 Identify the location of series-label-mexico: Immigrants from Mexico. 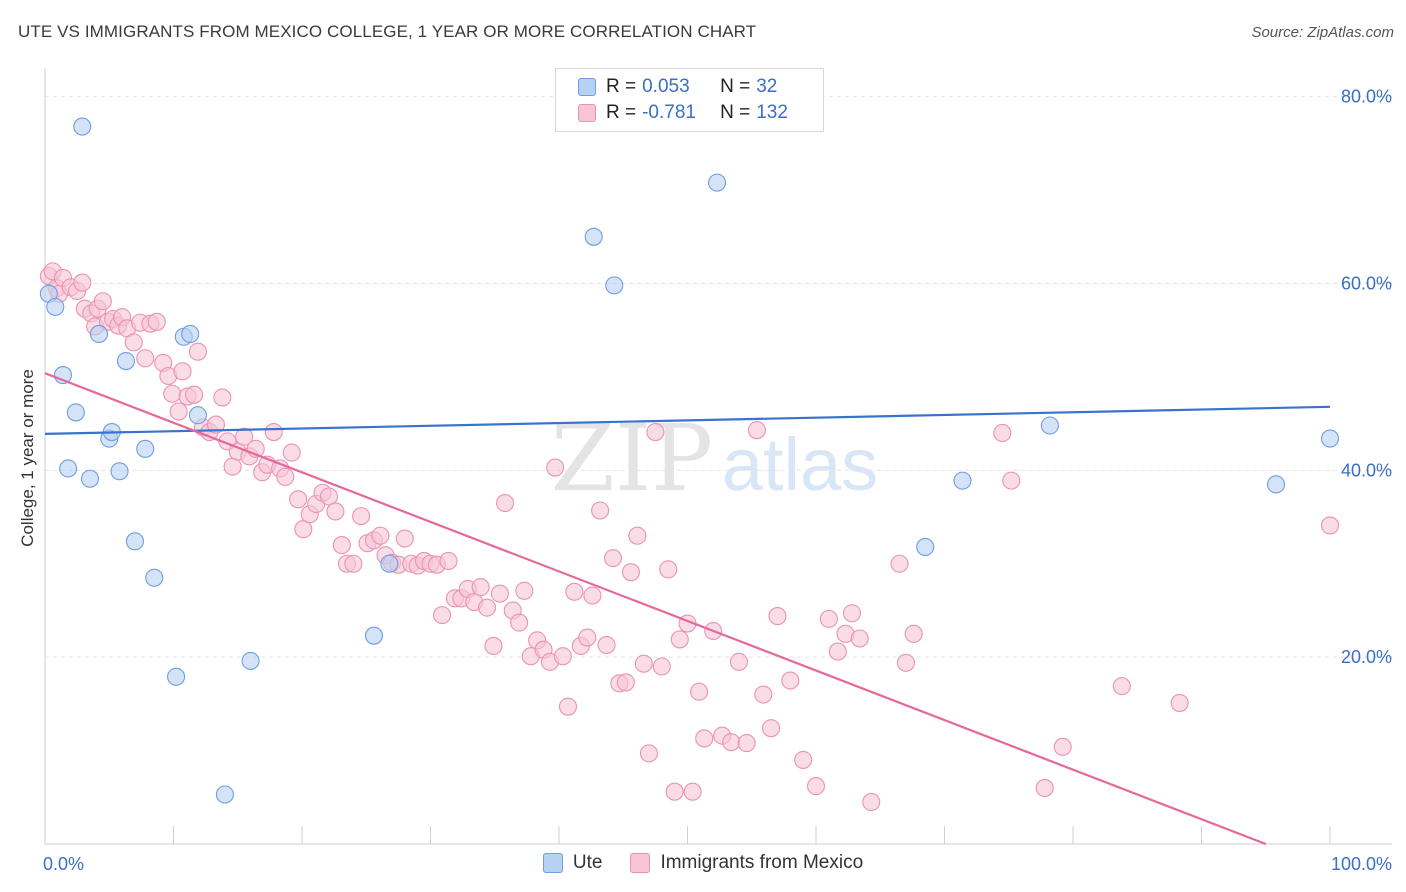
(762, 862).